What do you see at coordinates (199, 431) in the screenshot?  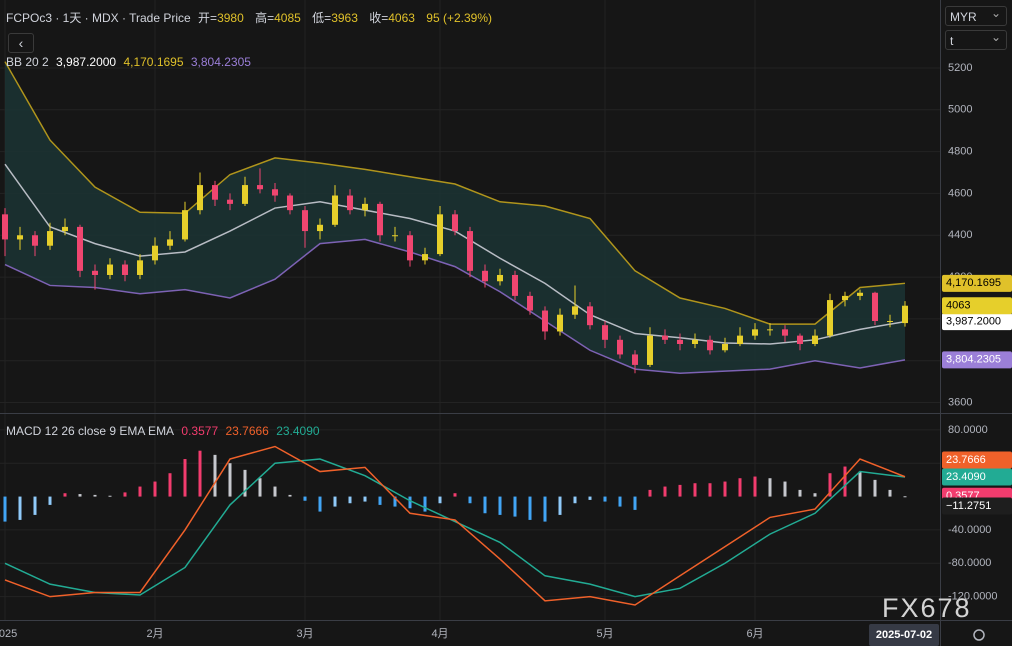 I see `macd-value: 0.3577` at bounding box center [199, 431].